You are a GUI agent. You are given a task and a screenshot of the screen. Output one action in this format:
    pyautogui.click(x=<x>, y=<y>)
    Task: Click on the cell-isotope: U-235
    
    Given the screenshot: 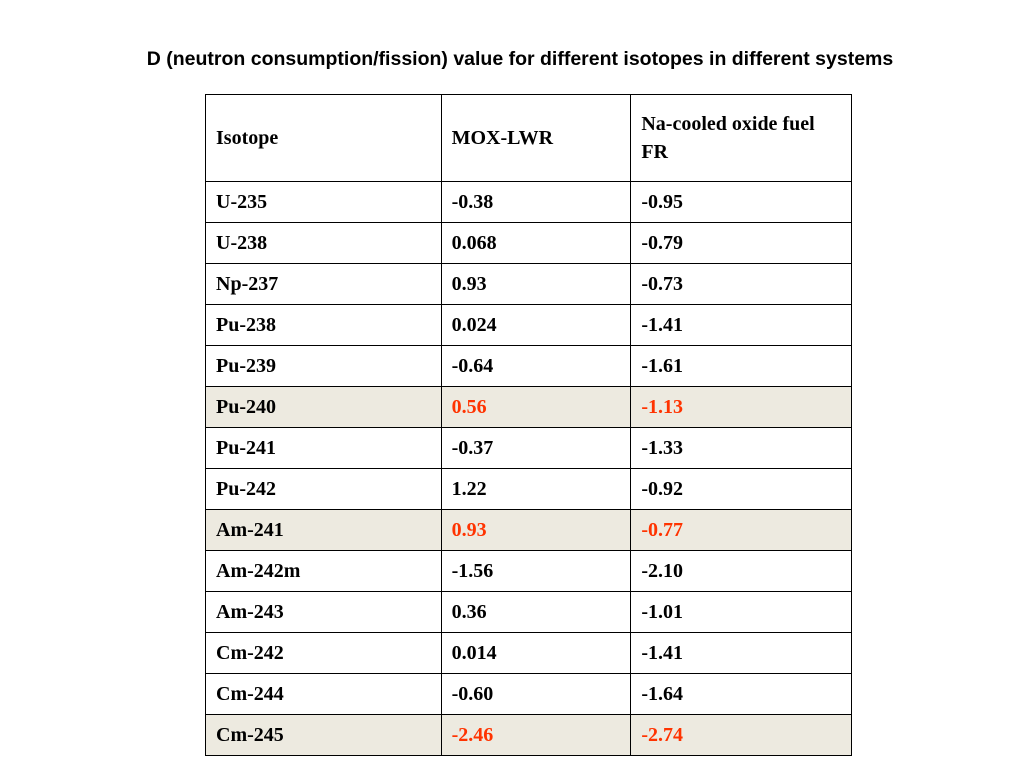 What is the action you would take?
    pyautogui.click(x=323, y=202)
    